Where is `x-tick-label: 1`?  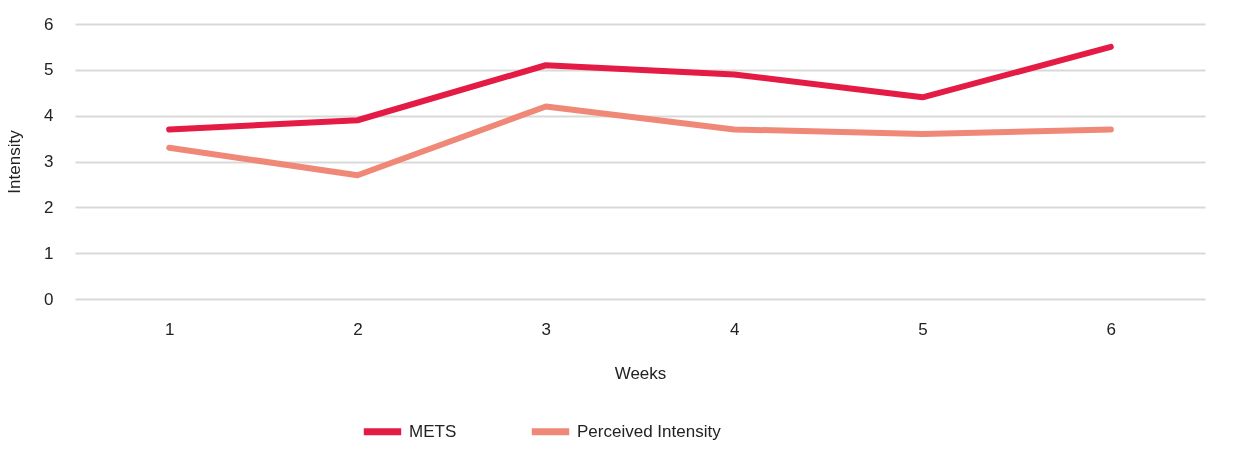 x-tick-label: 1 is located at coordinates (169, 329).